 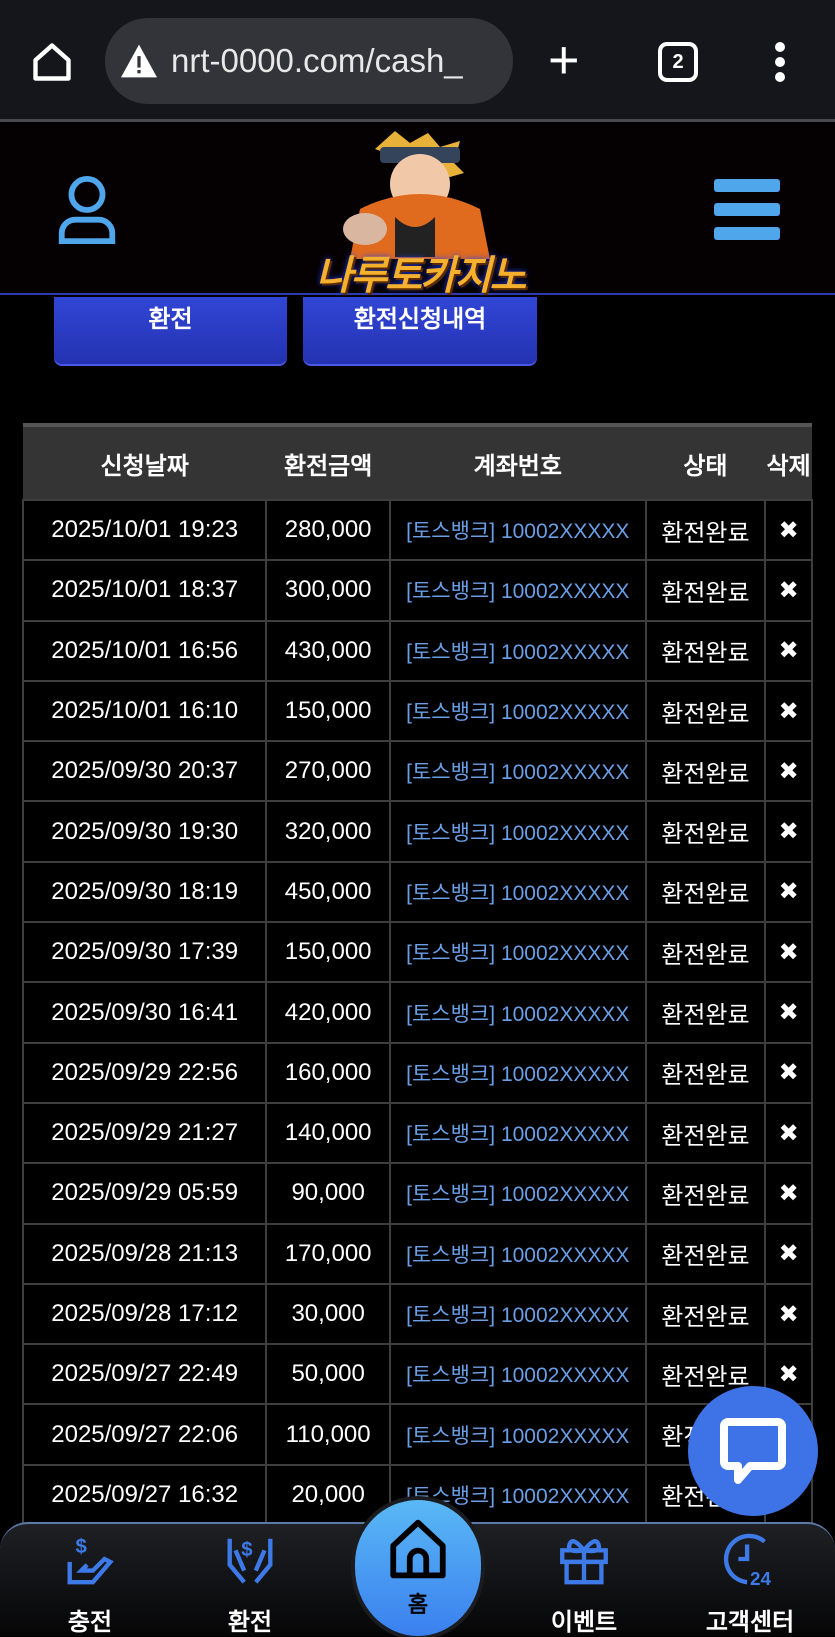 I want to click on nav-charge-label: 충전, so click(x=90, y=1622).